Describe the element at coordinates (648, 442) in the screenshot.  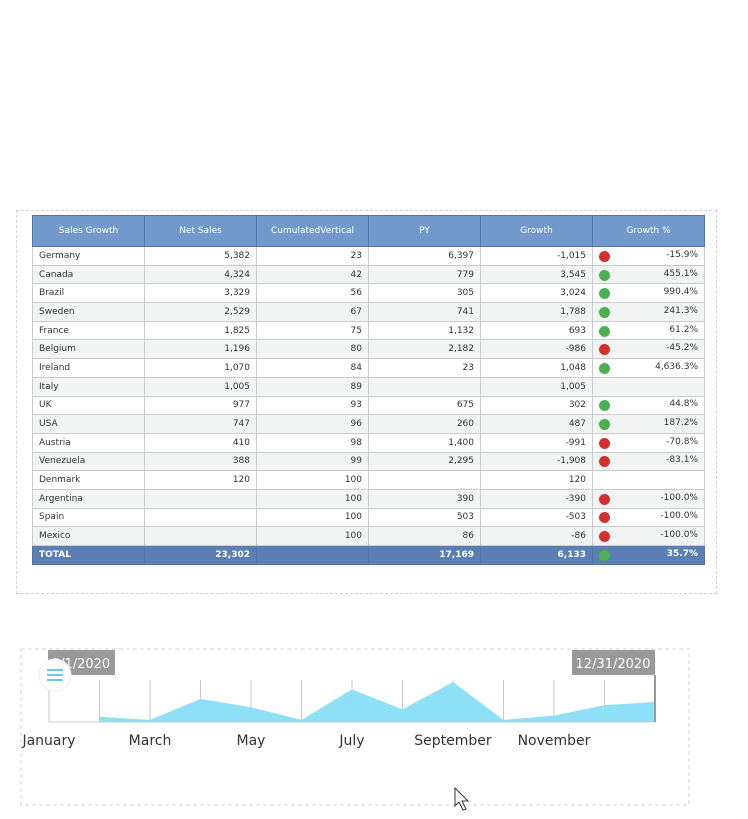
I see `table-cell: -70.8%` at that location.